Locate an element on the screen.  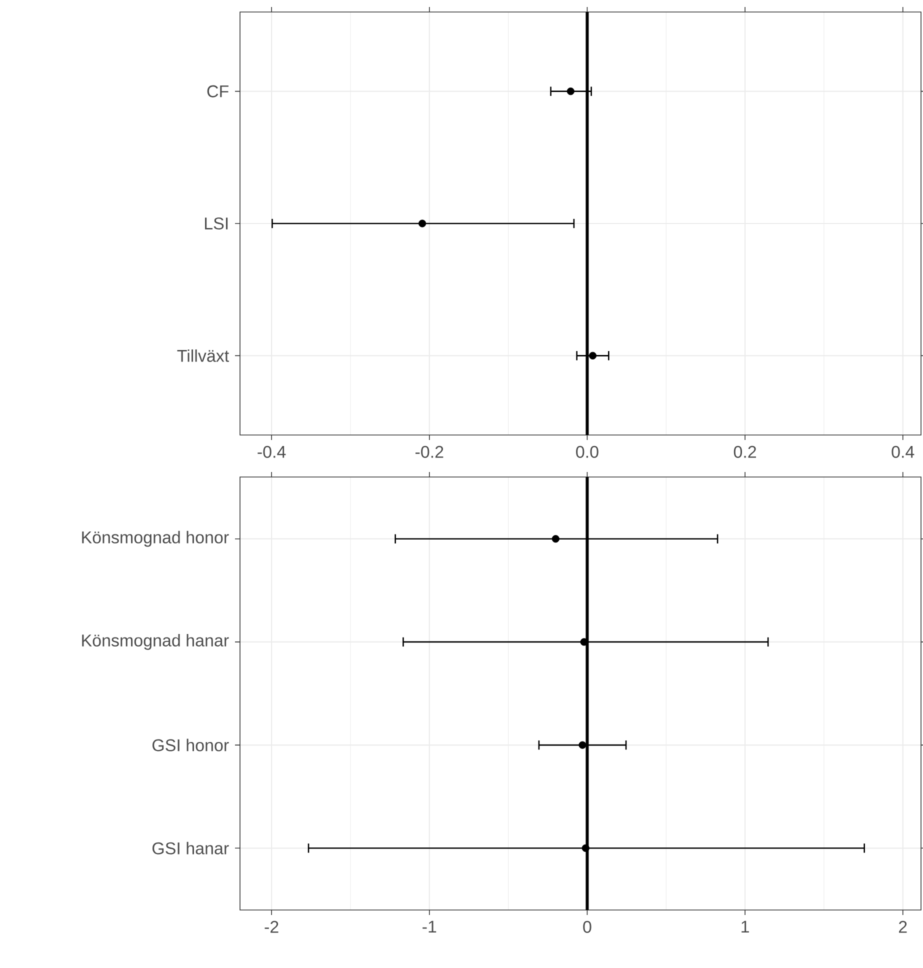
y-tick-label: Könsmognad honor is located at coordinates (155, 538).